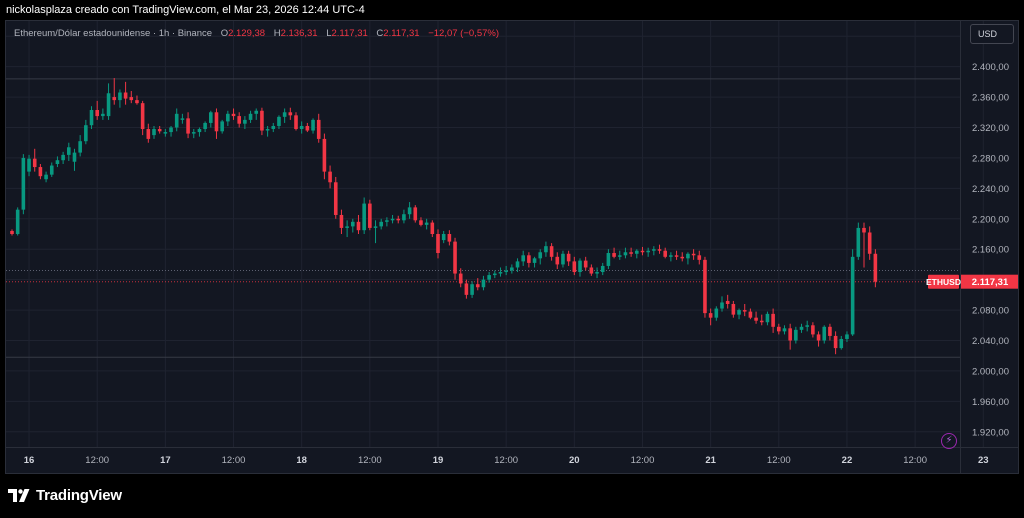 The image size is (1024, 518). What do you see at coordinates (992, 34) in the screenshot?
I see `currency-button: USD` at bounding box center [992, 34].